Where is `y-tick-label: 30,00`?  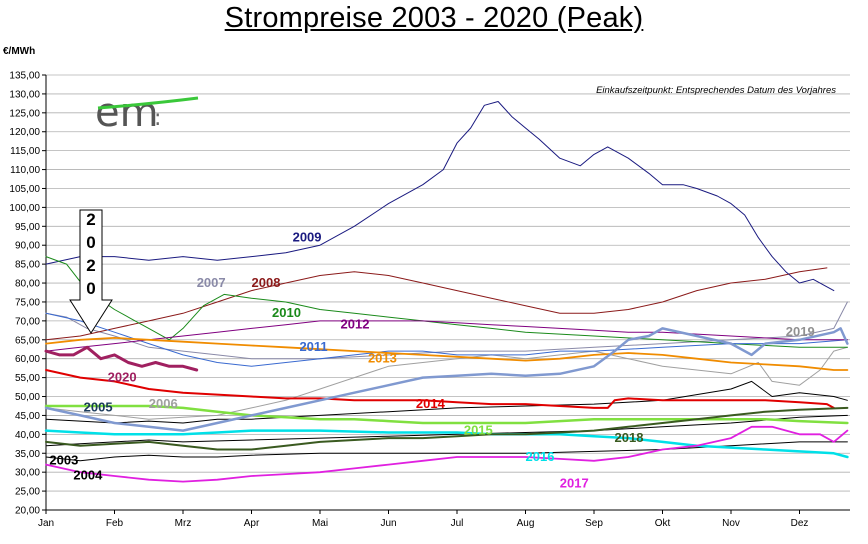
y-tick-label: 30,00 is located at coordinates (27, 473).